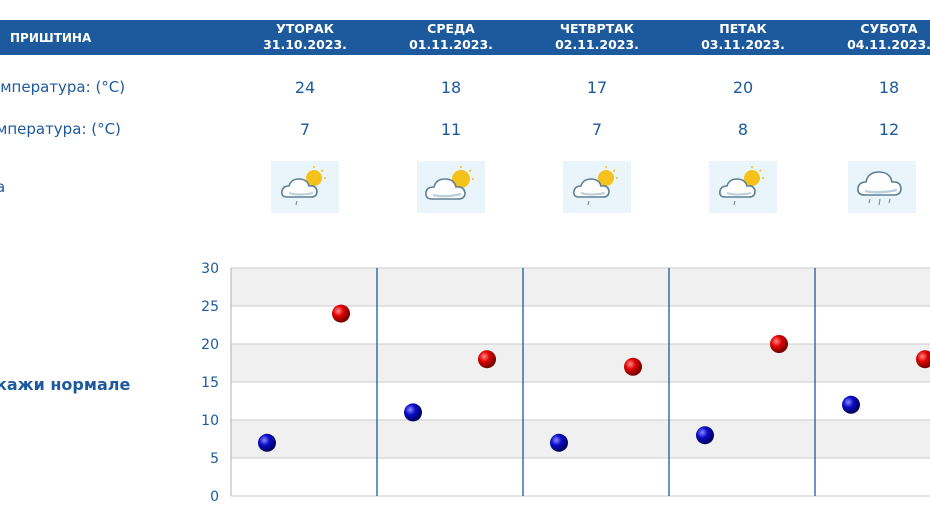  I want to click on day-date: 01.11.2023., so click(451, 44).